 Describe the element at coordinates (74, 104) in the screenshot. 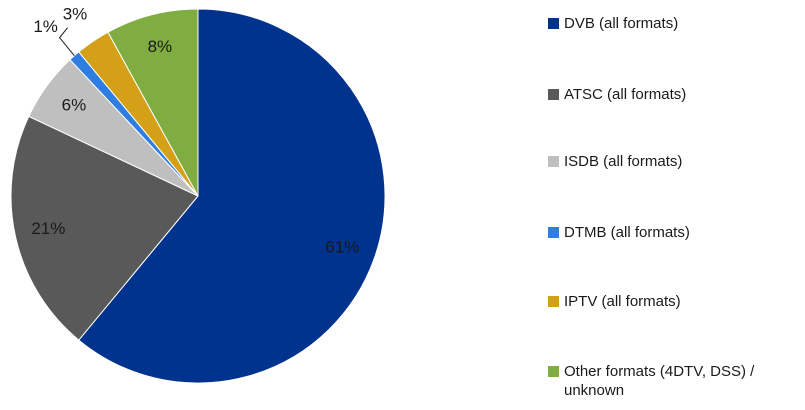

I see `data-label: 6%` at that location.